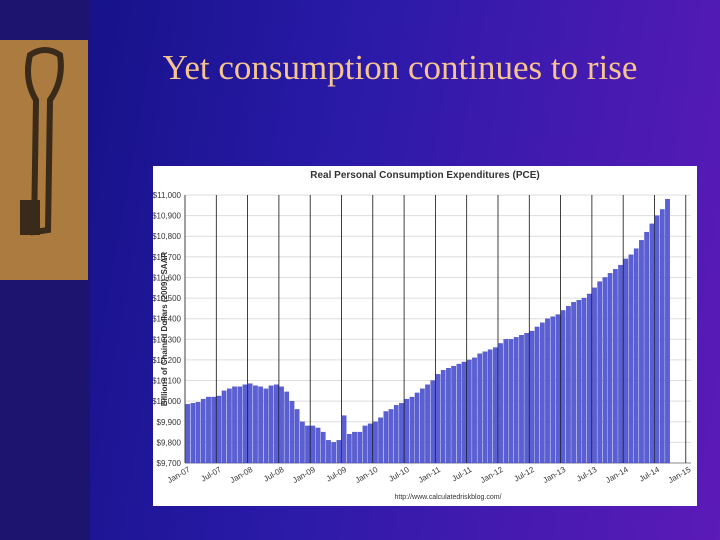 Image resolution: width=720 pixels, height=540 pixels. What do you see at coordinates (167, 216) in the screenshot?
I see `y-tick-label: $10,900` at bounding box center [167, 216].